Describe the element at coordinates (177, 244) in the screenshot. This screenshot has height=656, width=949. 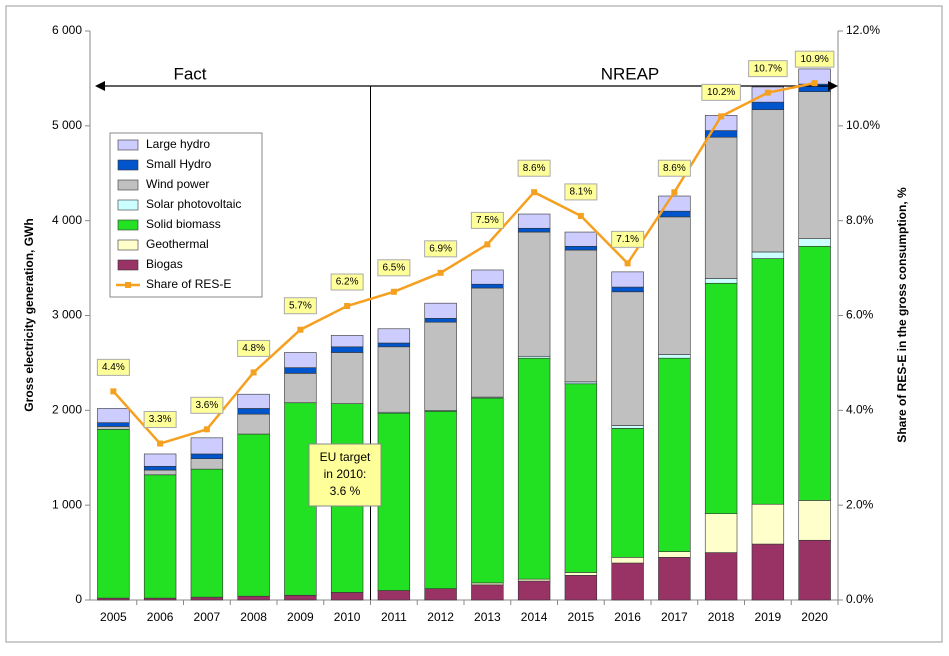
I see `legend-label: Geothermal` at that location.